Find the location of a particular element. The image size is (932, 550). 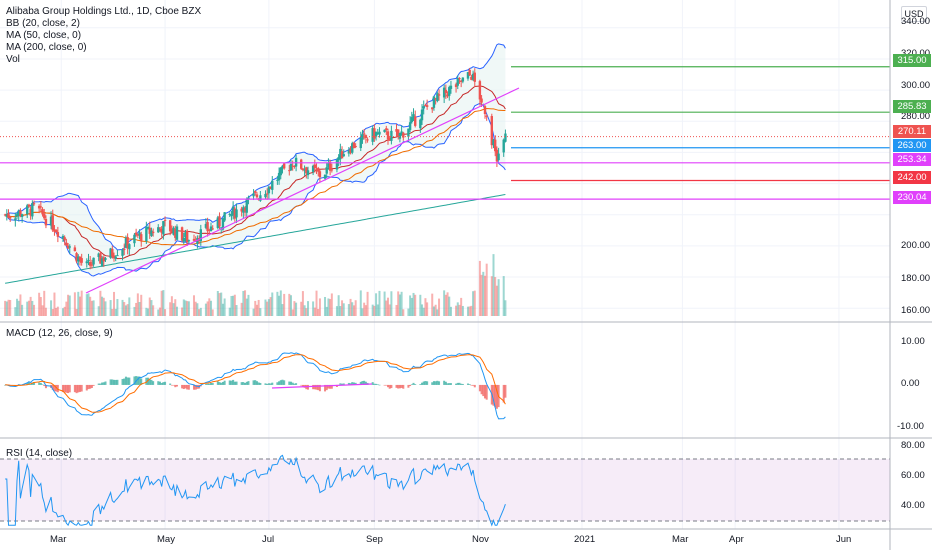

price-label-242: 242.00 is located at coordinates (912, 177).